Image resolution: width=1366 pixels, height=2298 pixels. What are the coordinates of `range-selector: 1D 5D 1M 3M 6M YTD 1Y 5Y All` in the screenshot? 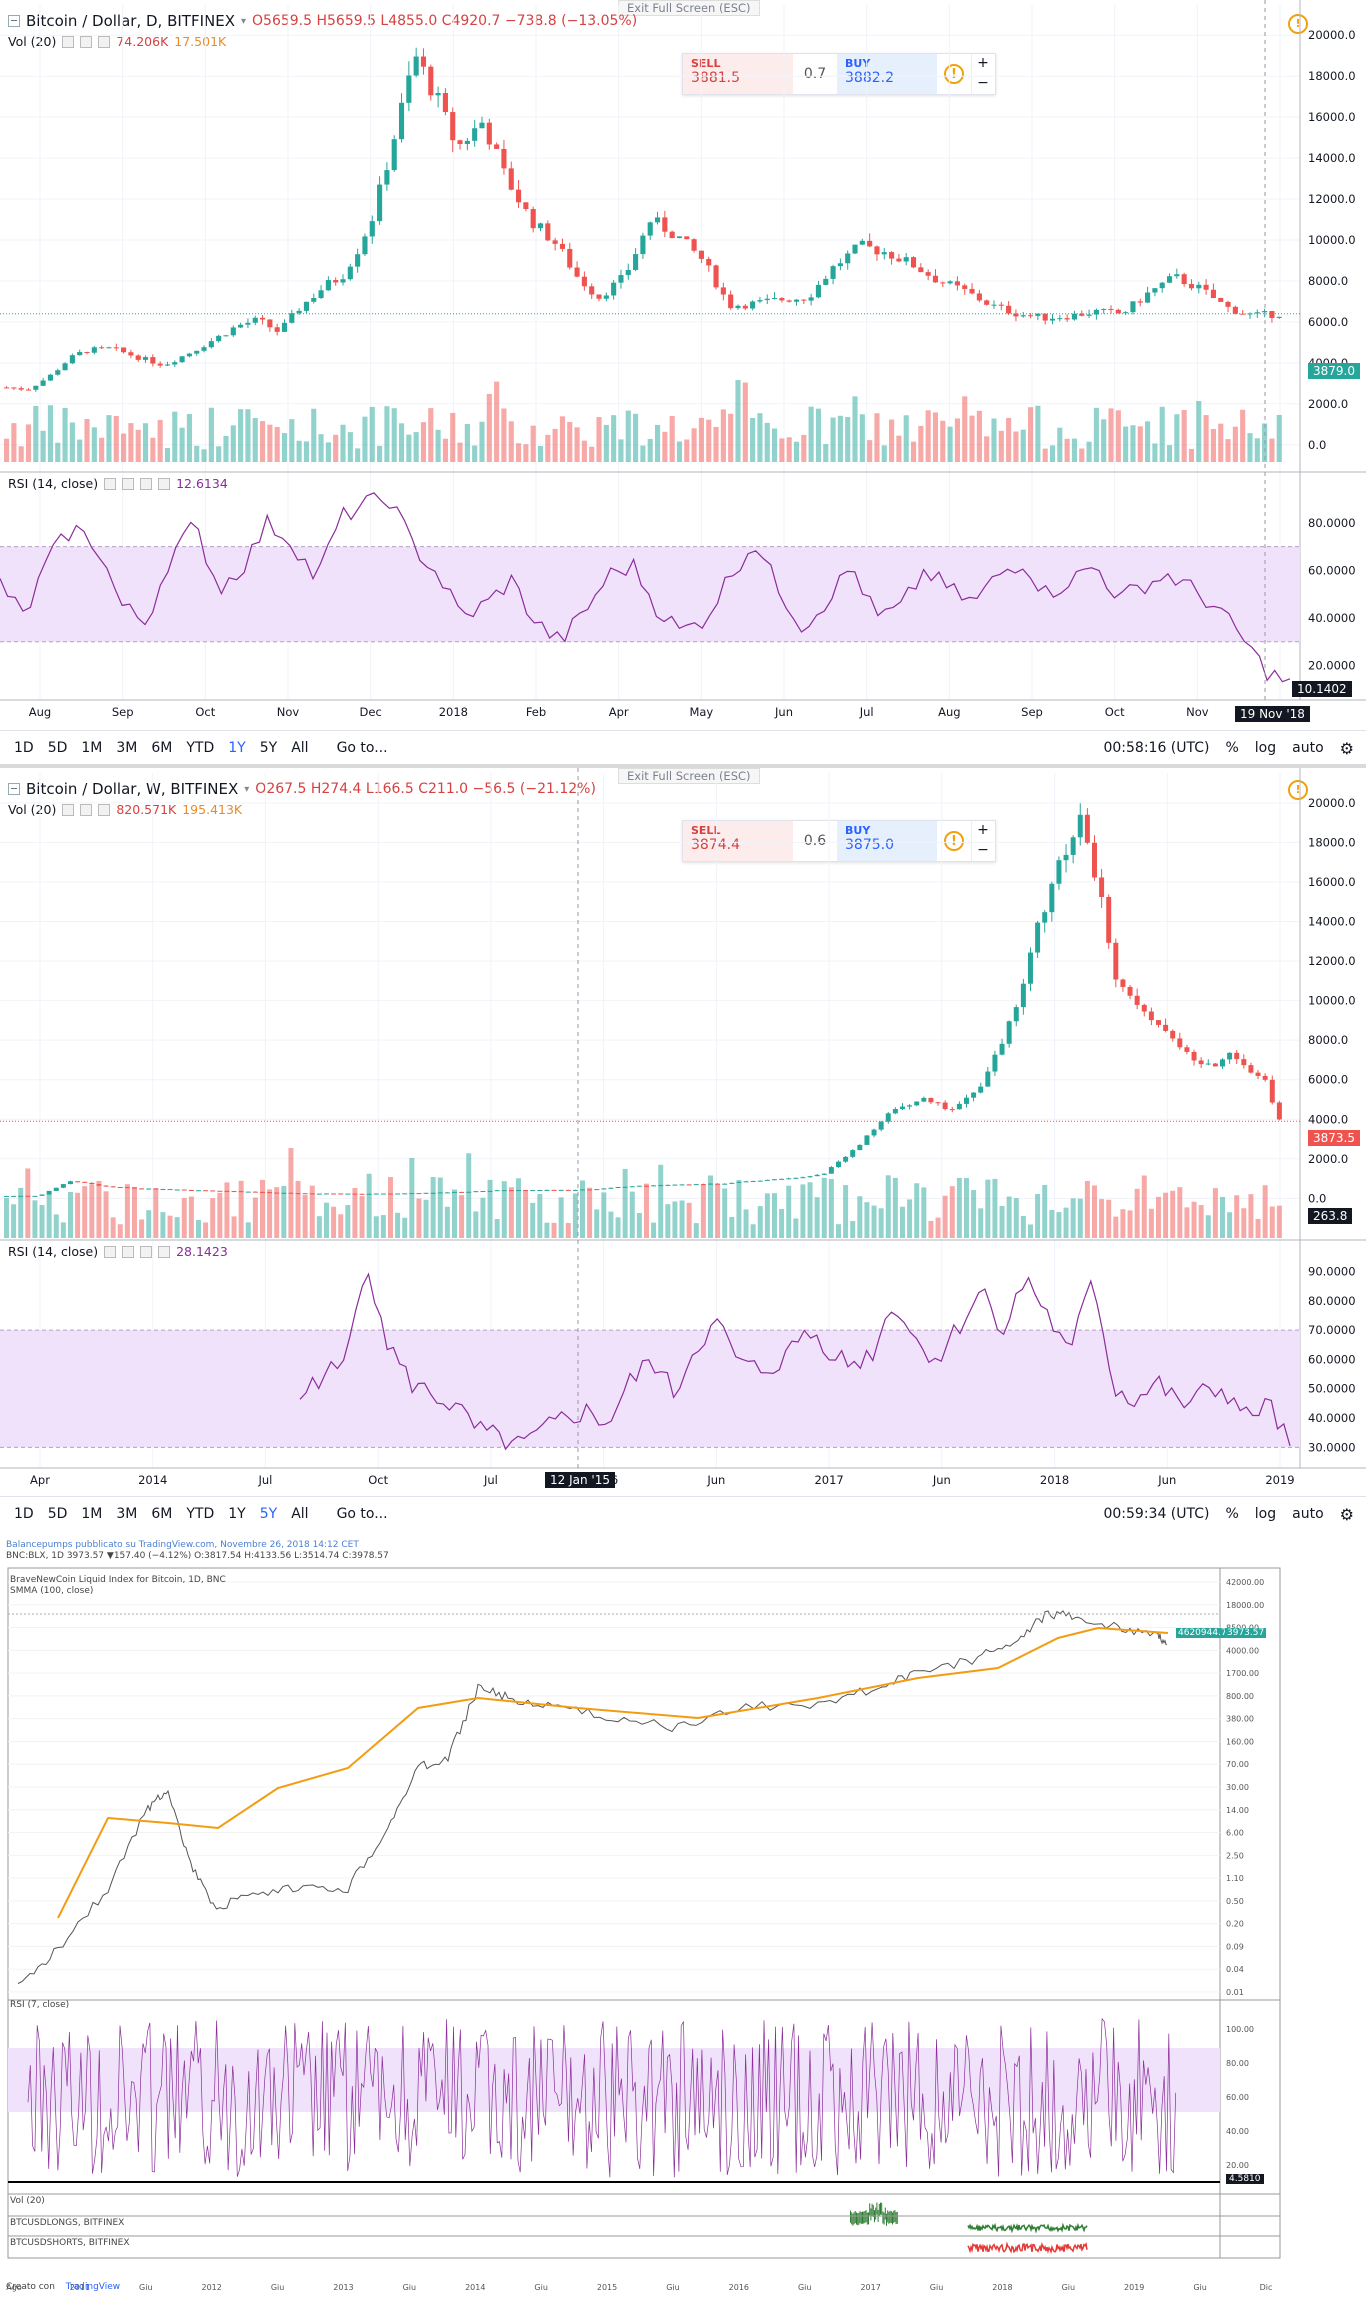 It's located at (161, 748).